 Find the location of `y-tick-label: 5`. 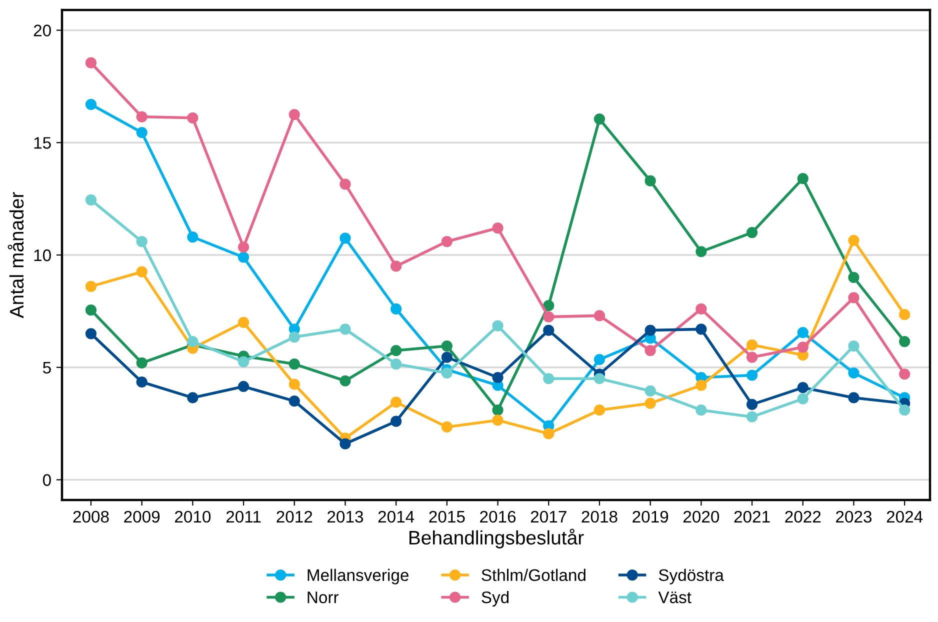

y-tick-label: 5 is located at coordinates (46, 368).